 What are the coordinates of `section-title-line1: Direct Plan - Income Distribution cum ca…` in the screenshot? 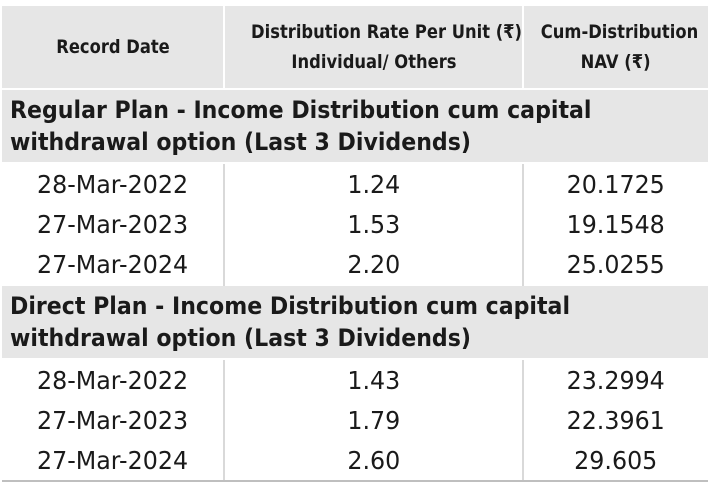 It's located at (290, 306).